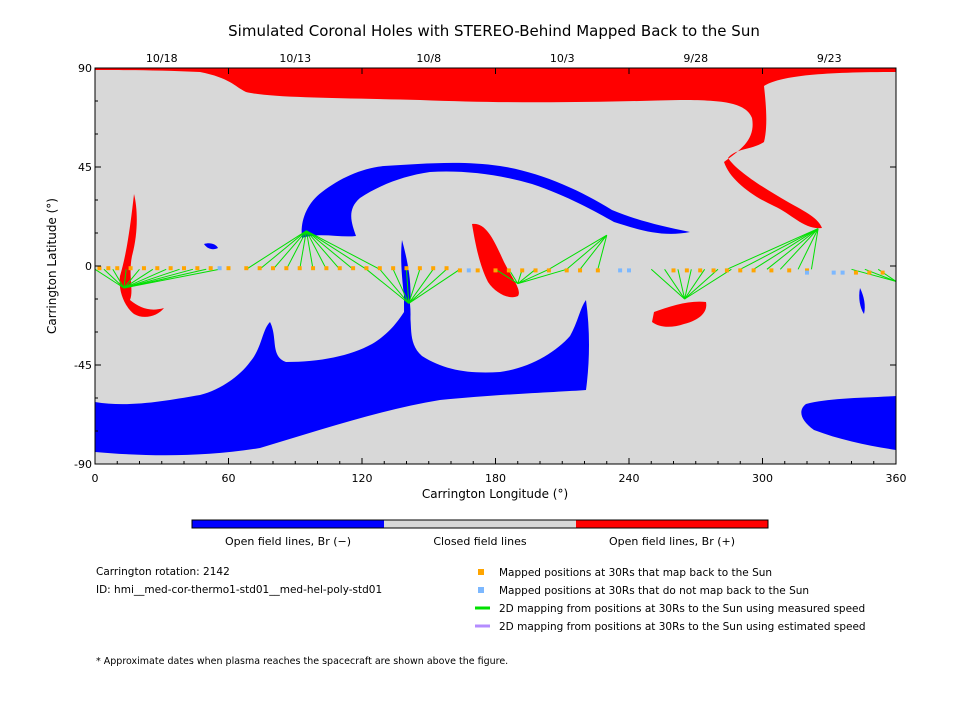  I want to click on x-tick-label: 180, so click(495, 478).